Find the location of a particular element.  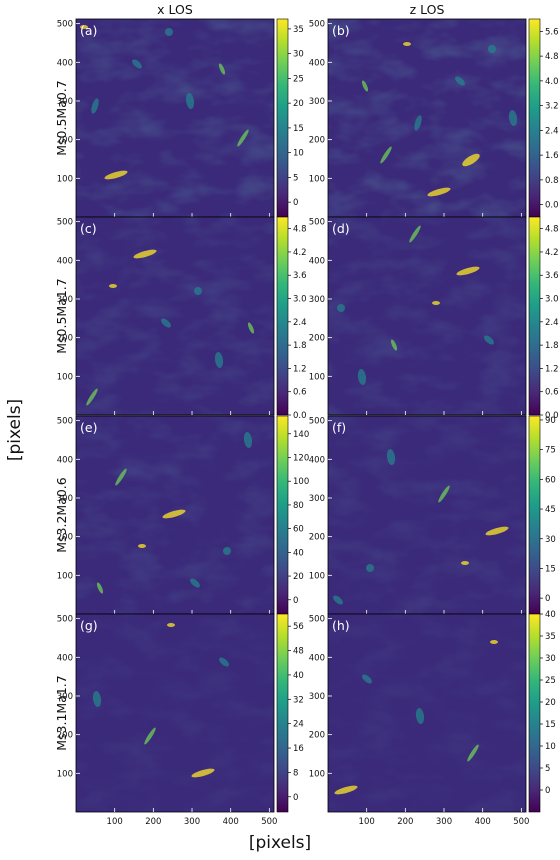

shared-x-axis-label: [pixels] is located at coordinates (280, 843).